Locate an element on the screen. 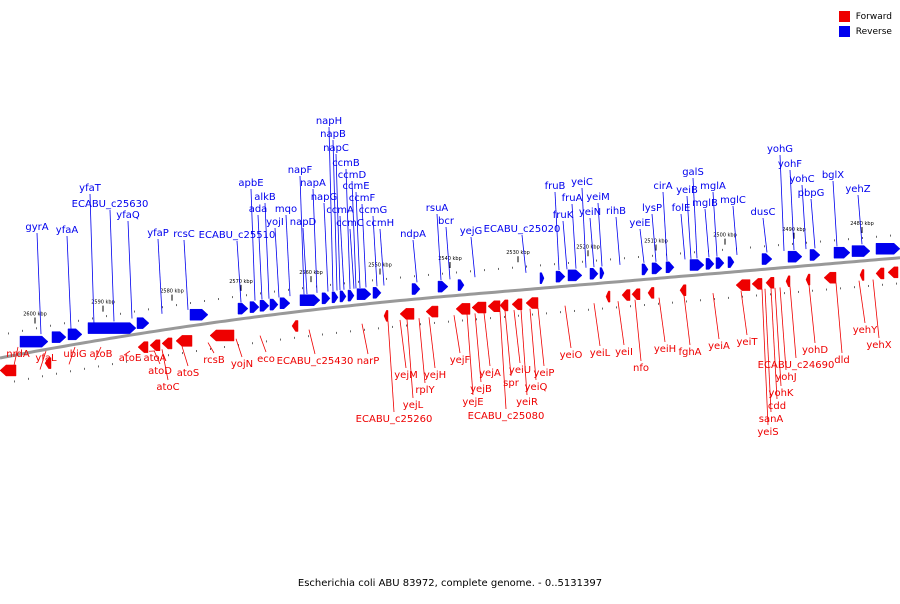  forward-gene-label: yejA is located at coordinates (490, 373).